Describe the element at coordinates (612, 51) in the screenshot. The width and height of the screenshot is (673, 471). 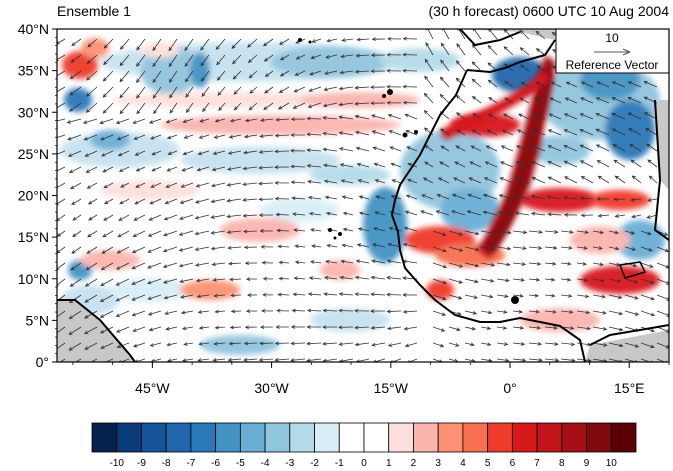
I see `reference-vector-frame` at that location.